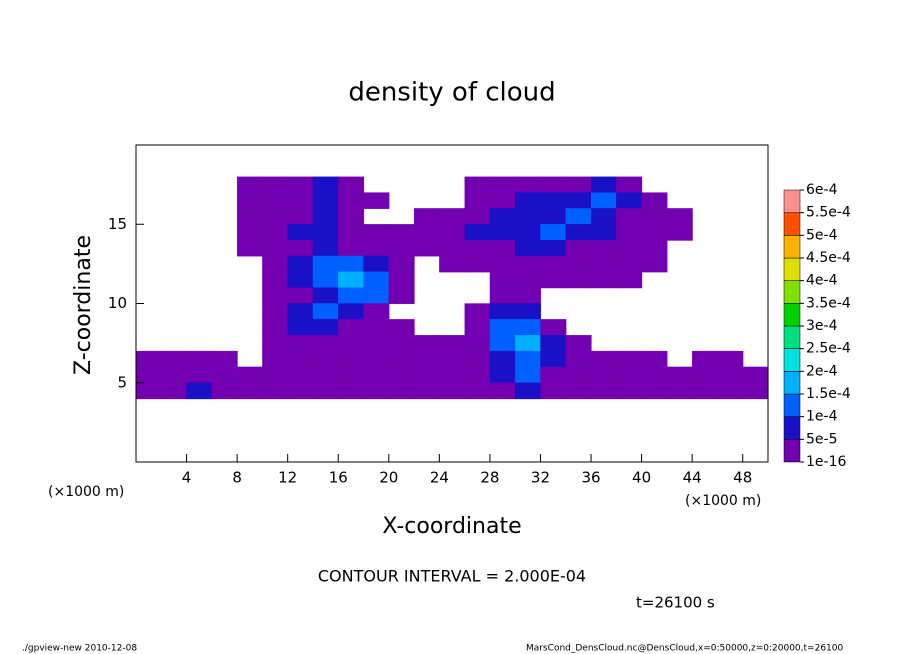 This screenshot has height=654, width=904. What do you see at coordinates (826, 462) in the screenshot?
I see `colorbar-label: 1e-16` at bounding box center [826, 462].